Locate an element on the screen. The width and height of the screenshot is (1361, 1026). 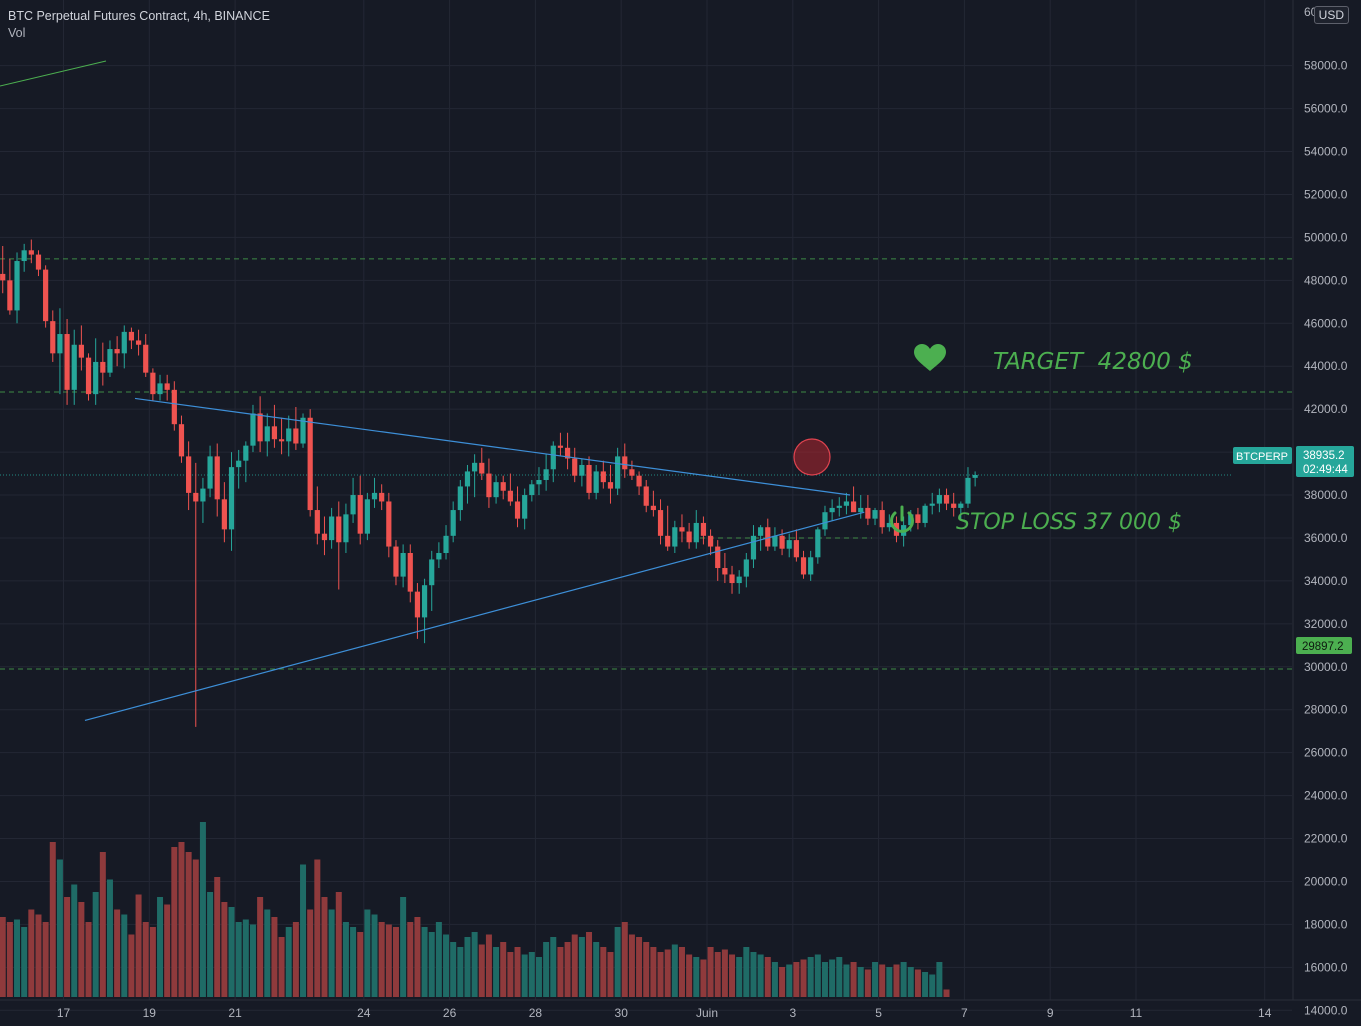
trendline-upper is located at coordinates (492, 446).